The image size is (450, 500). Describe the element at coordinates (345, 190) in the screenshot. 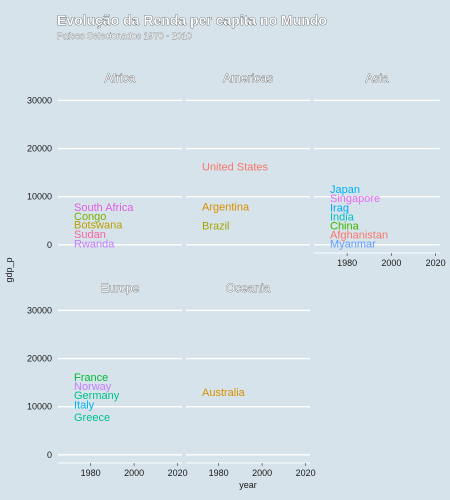

I see `country-label-japan: Japan` at that location.